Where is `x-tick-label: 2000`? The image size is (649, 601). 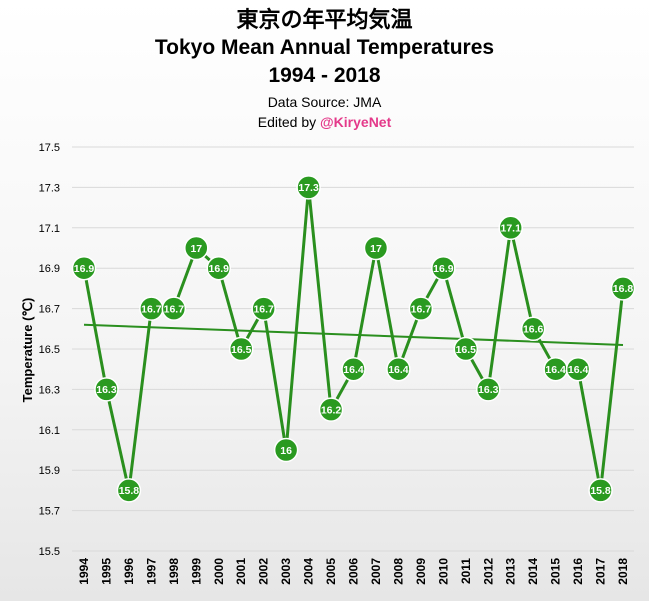
x-tick-label: 2000 is located at coordinates (219, 571).